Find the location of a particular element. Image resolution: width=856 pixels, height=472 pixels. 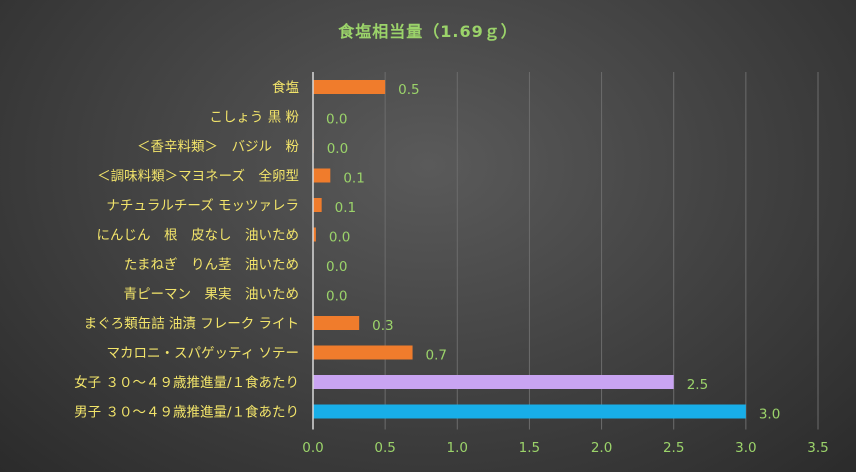

category-label: 男子 ３０～４９歳推進量/１食あたり is located at coordinates (186, 412).